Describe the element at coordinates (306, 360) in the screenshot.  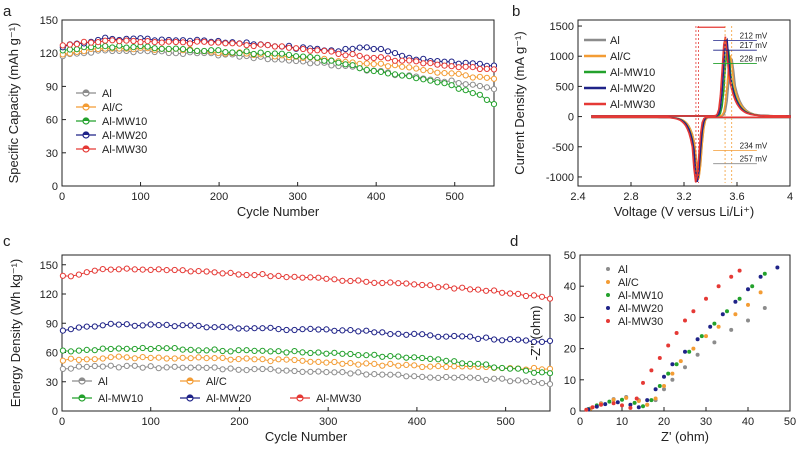
I see `series-c-al-mw10` at that location.